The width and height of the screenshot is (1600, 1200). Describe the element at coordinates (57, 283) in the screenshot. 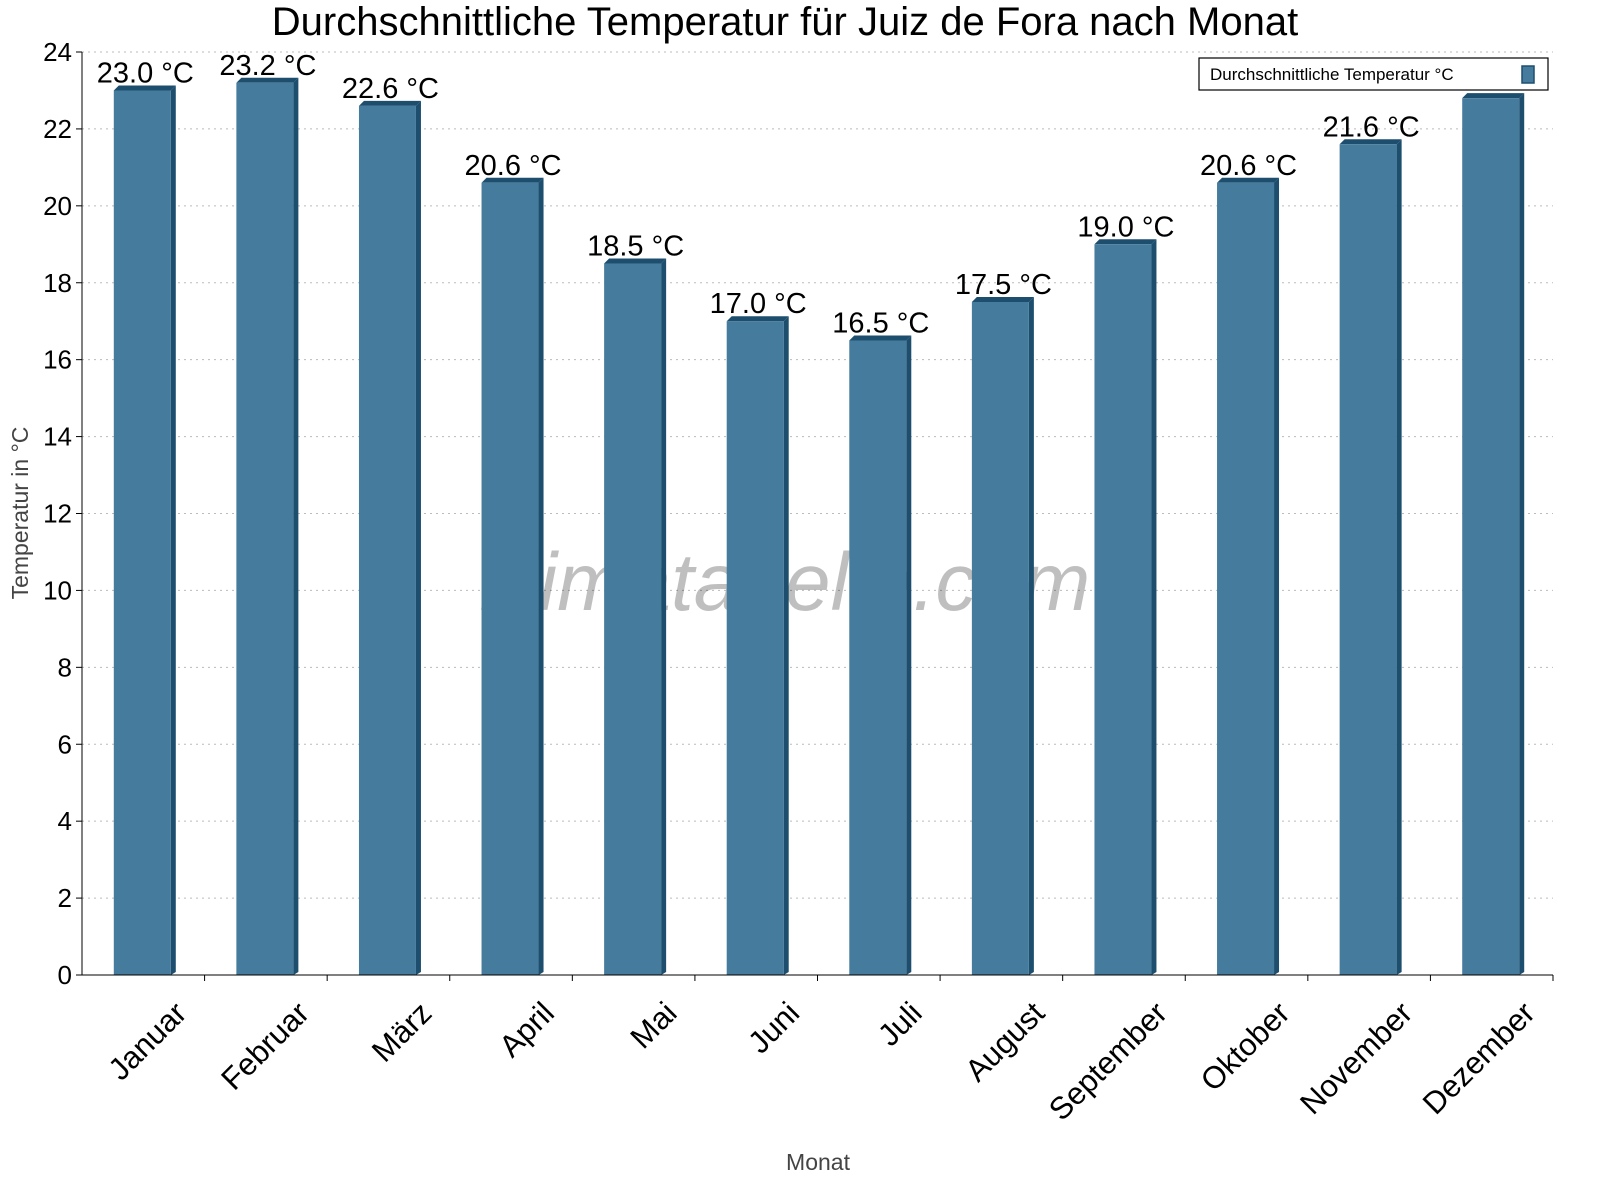

I see `y-tick-label: 18` at that location.